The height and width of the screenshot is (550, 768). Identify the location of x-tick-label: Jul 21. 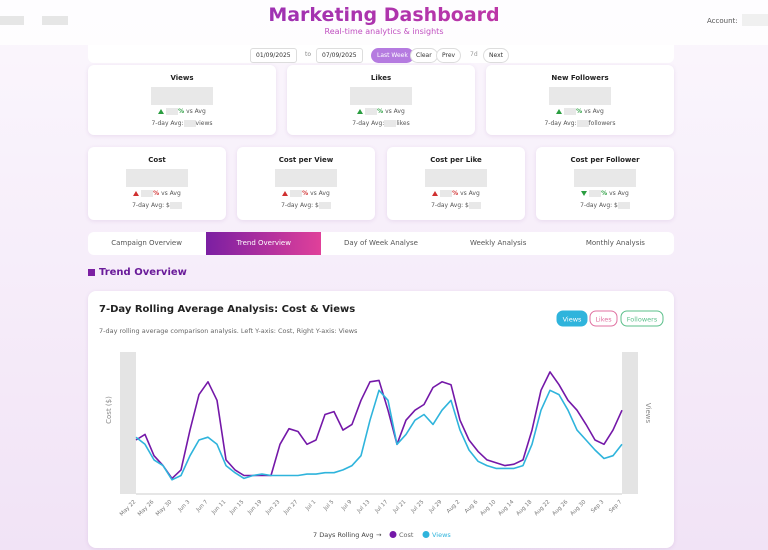
(400, 507).